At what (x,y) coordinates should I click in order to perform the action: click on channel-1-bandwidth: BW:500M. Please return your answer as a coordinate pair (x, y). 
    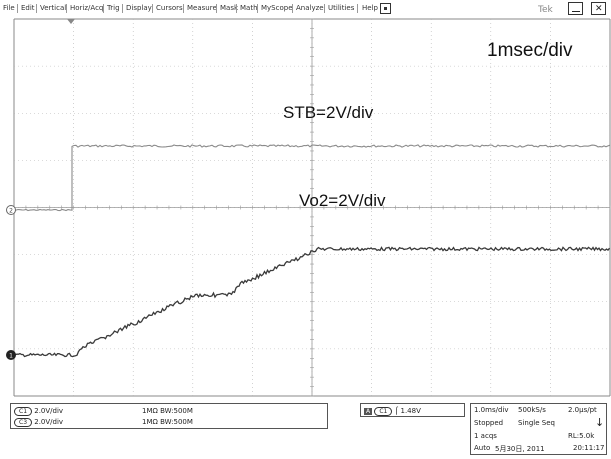
    Looking at the image, I should click on (176, 411).